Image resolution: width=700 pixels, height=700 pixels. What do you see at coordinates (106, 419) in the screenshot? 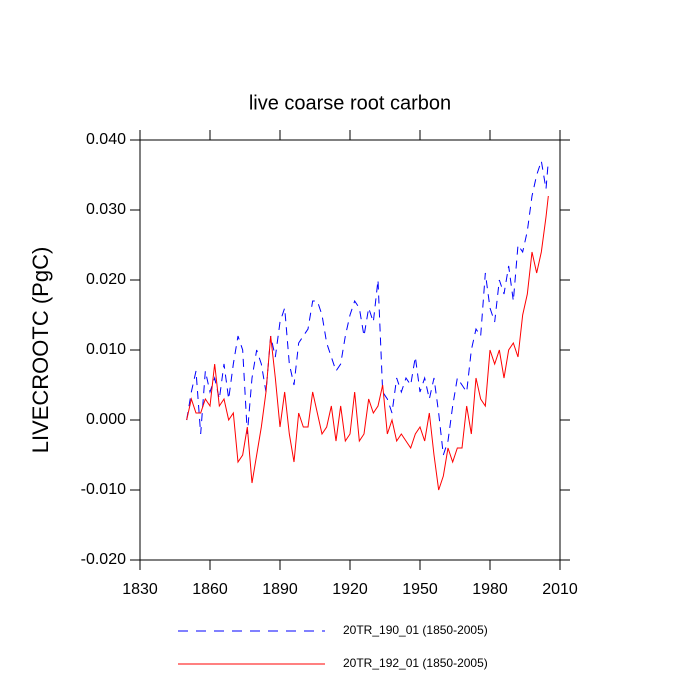
I see `y-tick-label: 0.000` at bounding box center [106, 419].